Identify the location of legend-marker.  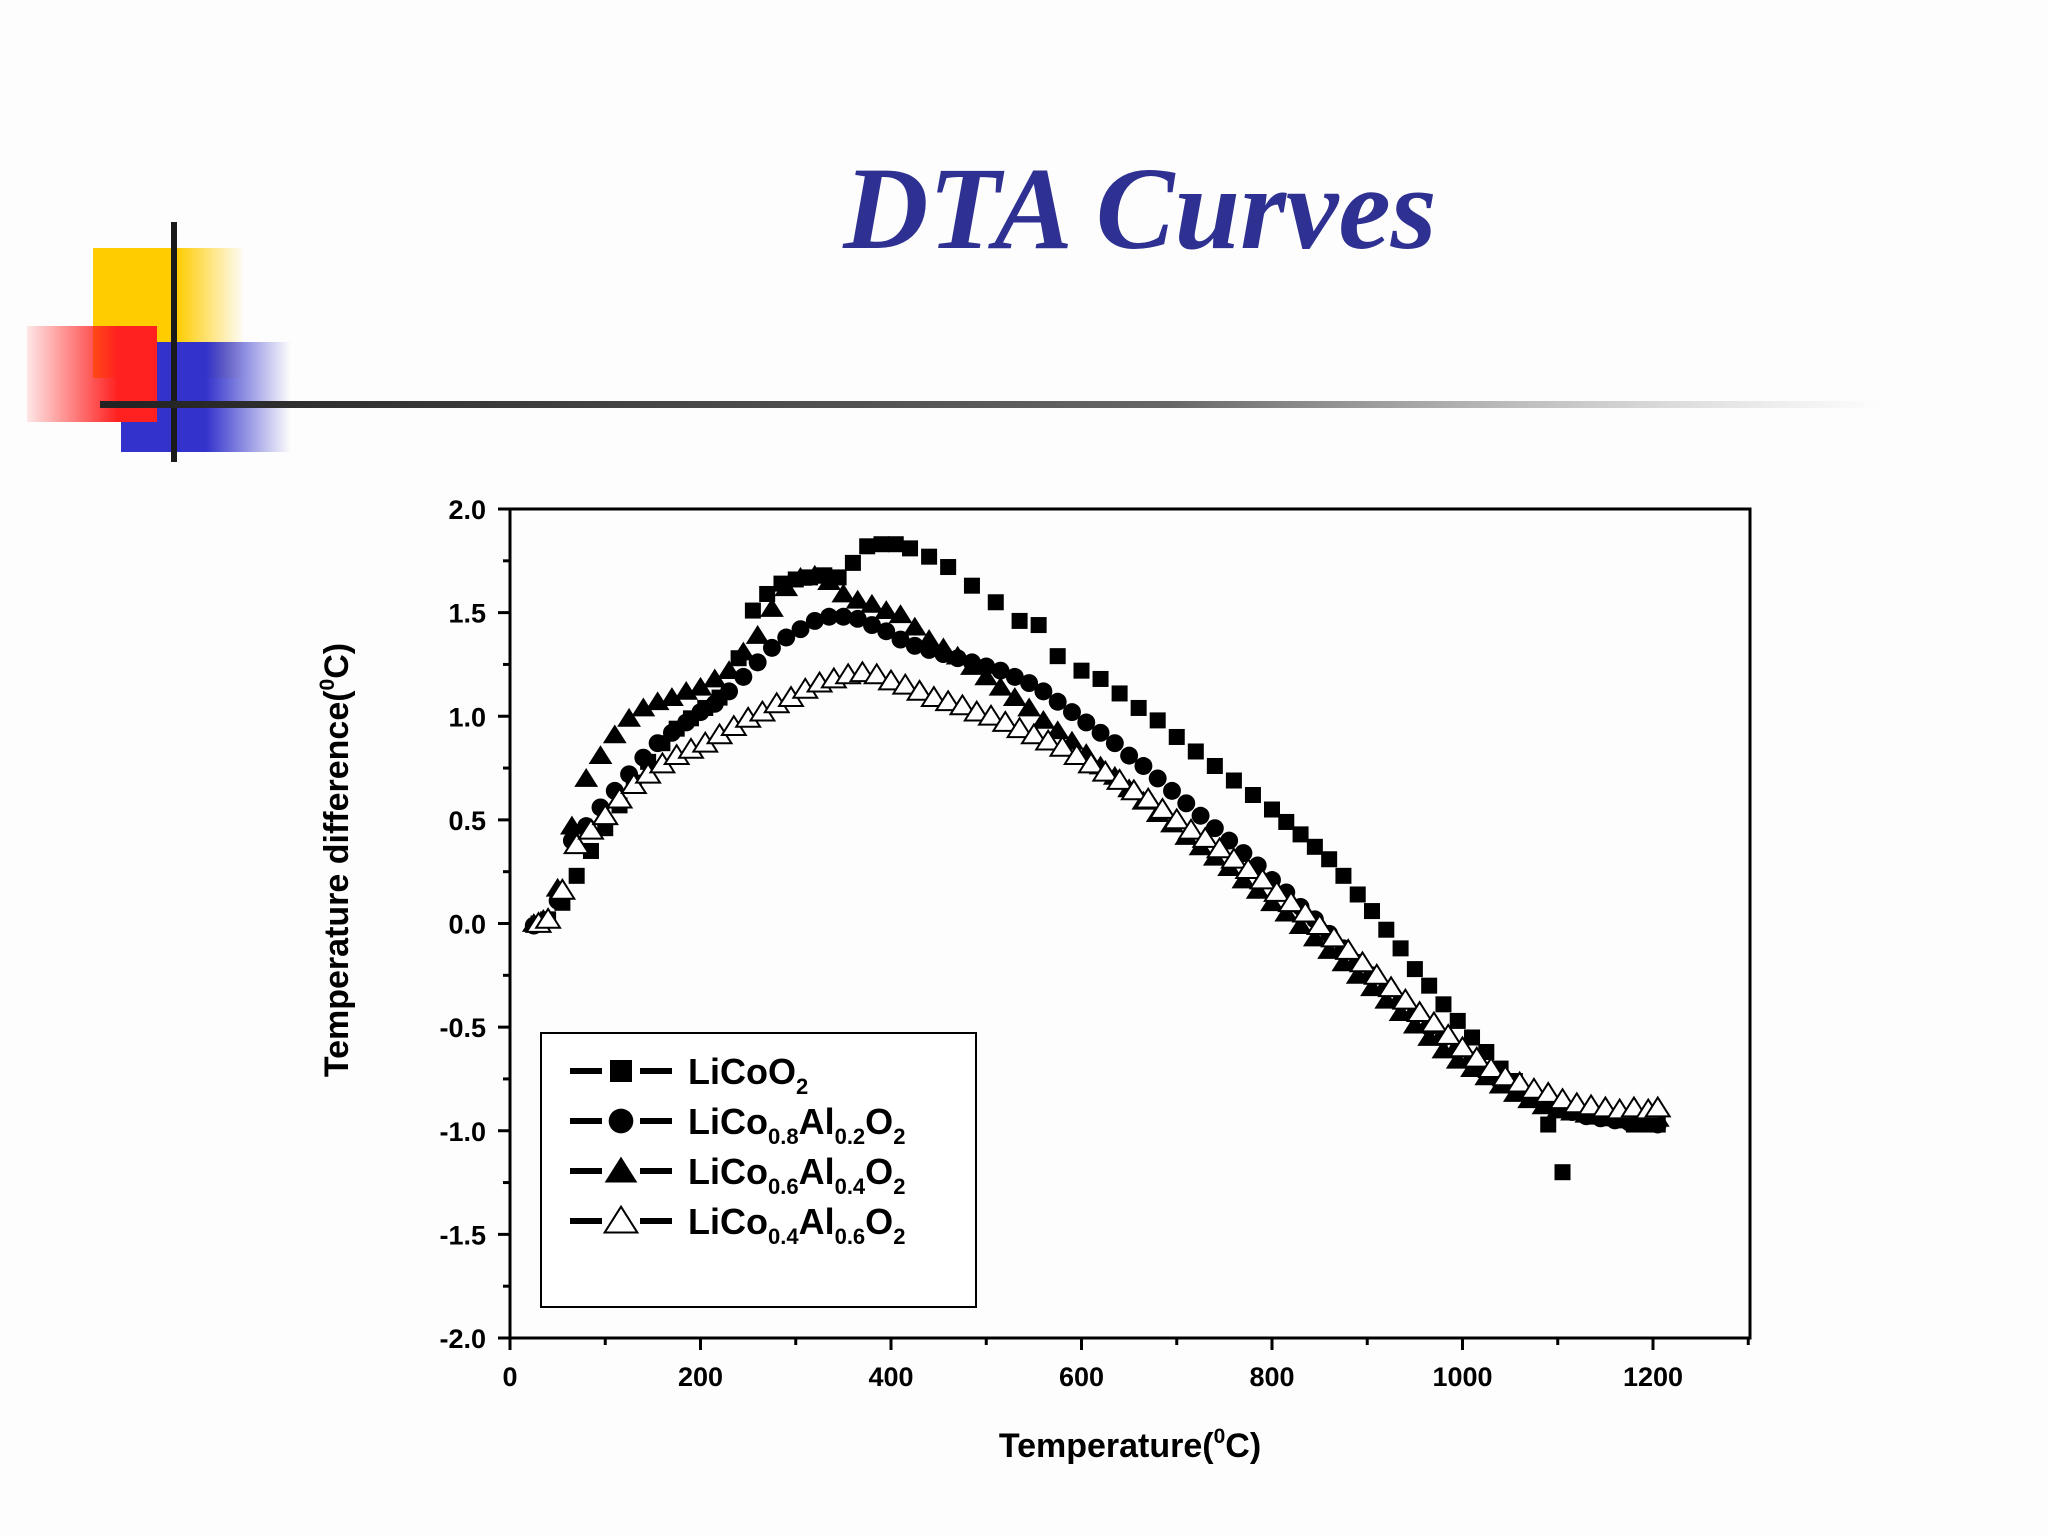
(621, 1121).